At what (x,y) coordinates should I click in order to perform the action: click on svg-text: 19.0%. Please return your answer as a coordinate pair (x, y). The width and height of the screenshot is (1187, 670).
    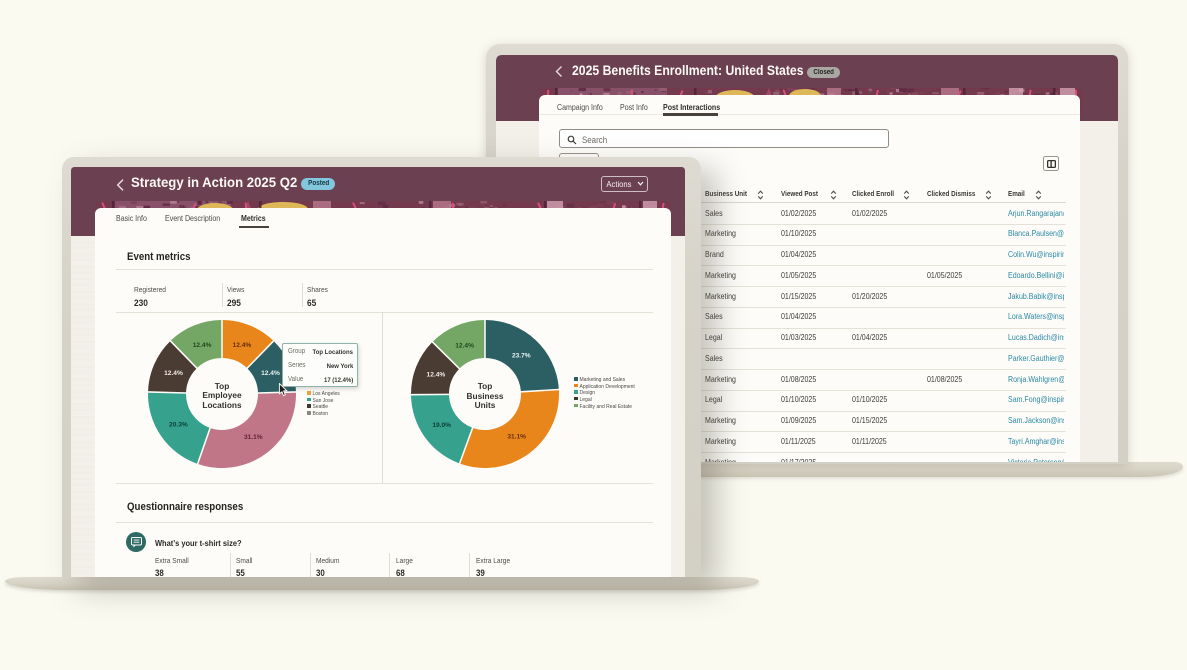
    Looking at the image, I should click on (441, 425).